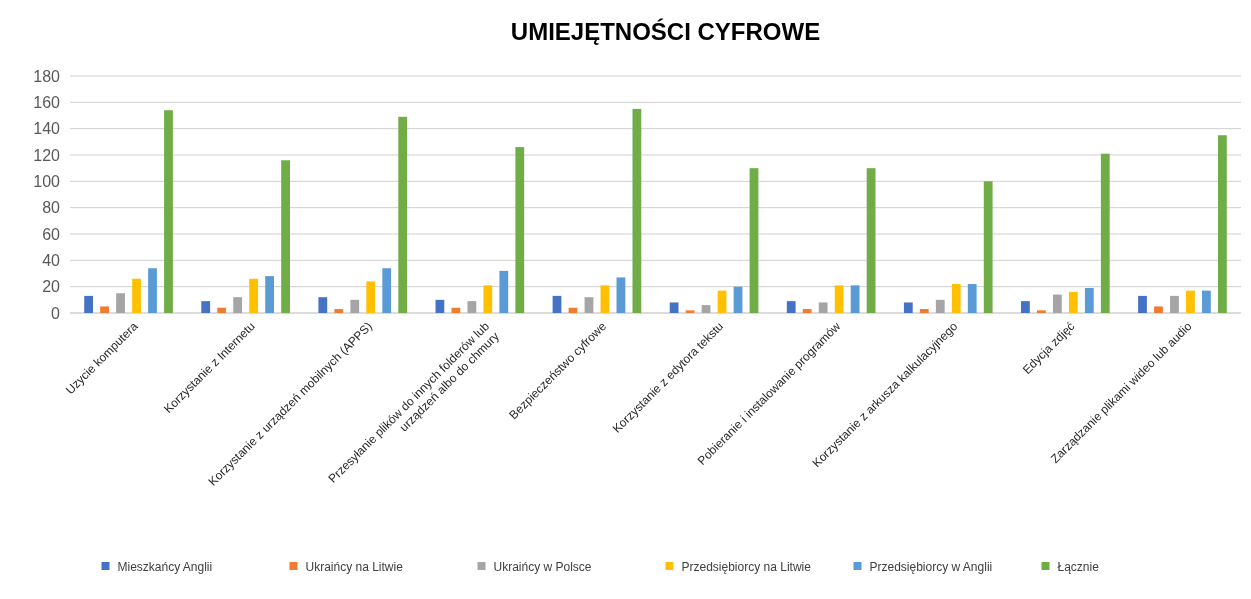  What do you see at coordinates (1078, 567) in the screenshot?
I see `legend-label: Łącznie` at bounding box center [1078, 567].